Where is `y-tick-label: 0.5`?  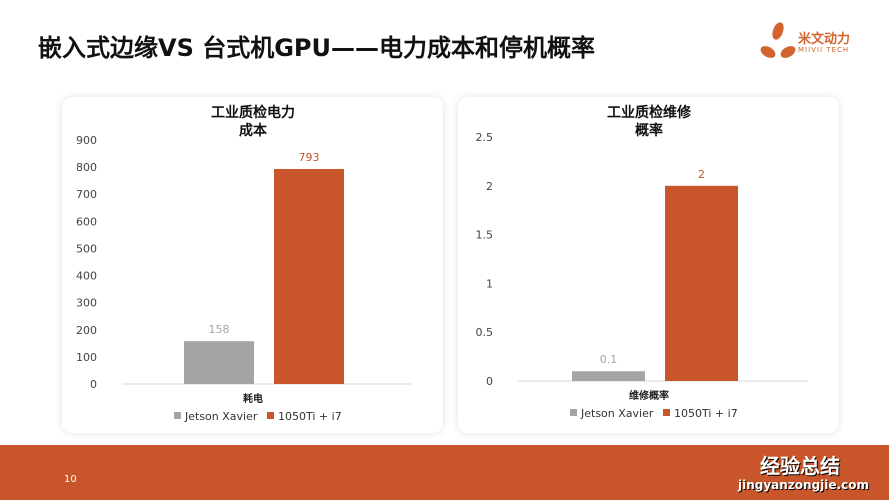 y-tick-label: 0.5 is located at coordinates (485, 332).